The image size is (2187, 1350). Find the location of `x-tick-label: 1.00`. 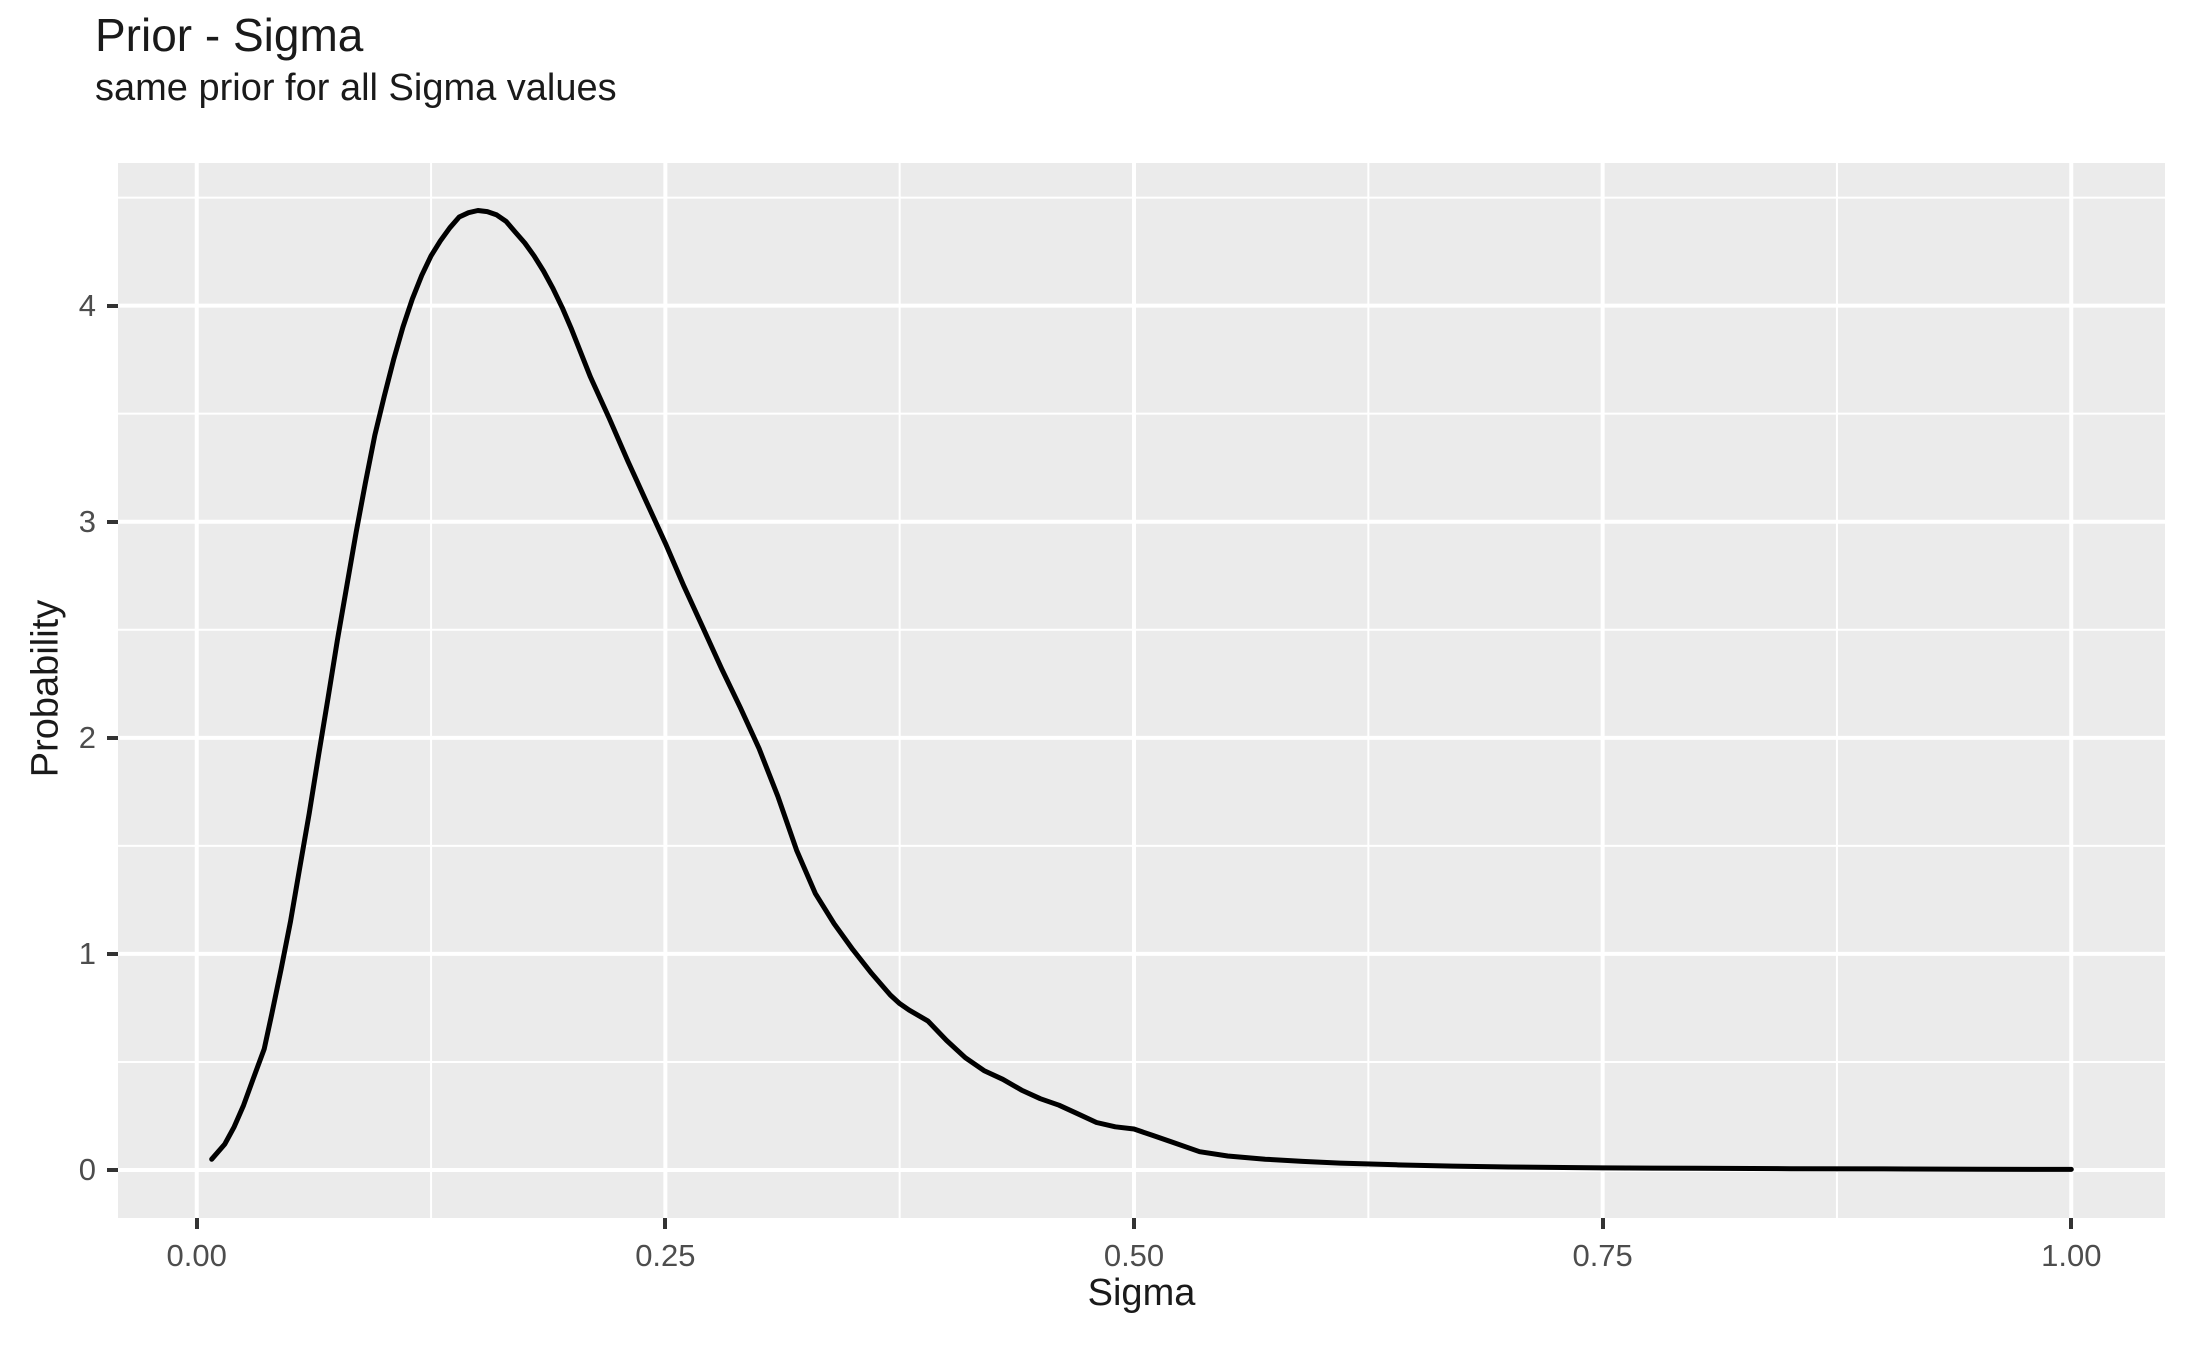

x-tick-label: 1.00 is located at coordinates (2071, 1255).